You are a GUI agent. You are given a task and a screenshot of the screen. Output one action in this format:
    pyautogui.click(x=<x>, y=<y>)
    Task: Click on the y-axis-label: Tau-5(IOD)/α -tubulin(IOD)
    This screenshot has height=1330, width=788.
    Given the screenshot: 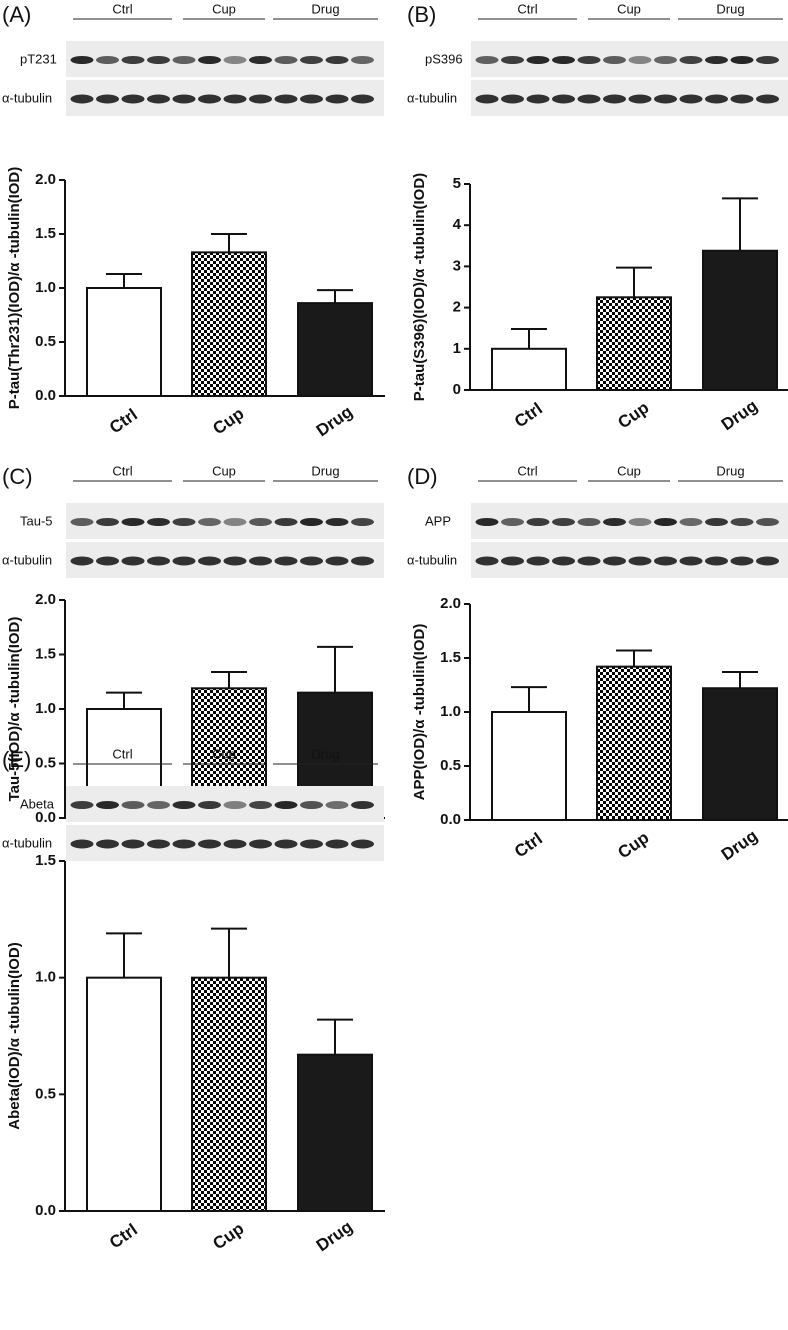 What is the action you would take?
    pyautogui.click(x=14, y=709)
    